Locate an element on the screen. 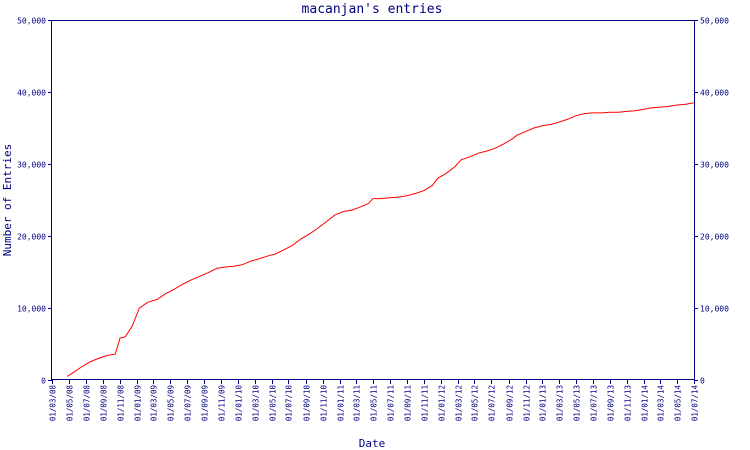 Image resolution: width=750 pixels, height=450 pixels. x-tick-label: 01/01/11 is located at coordinates (341, 403).